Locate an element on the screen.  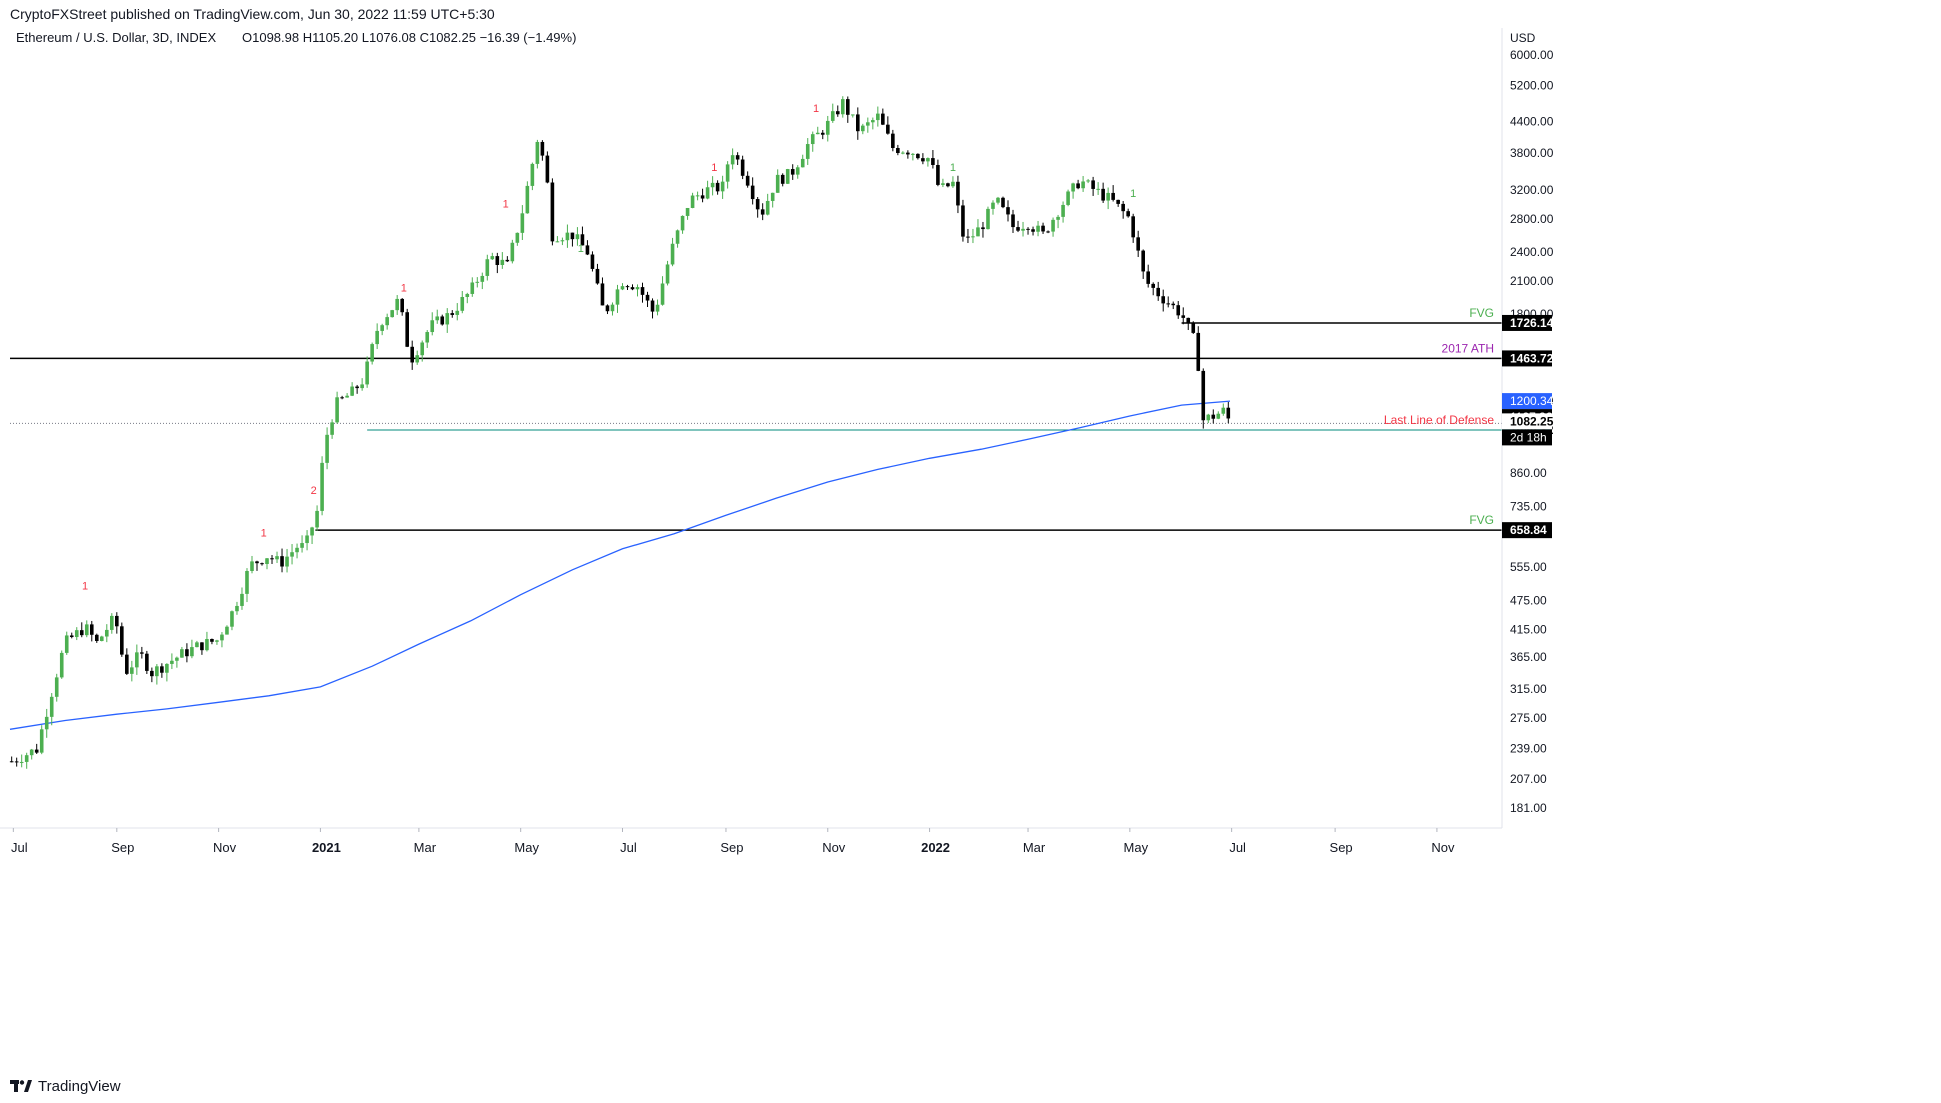
x-tick-label: Sep is located at coordinates (1341, 847).